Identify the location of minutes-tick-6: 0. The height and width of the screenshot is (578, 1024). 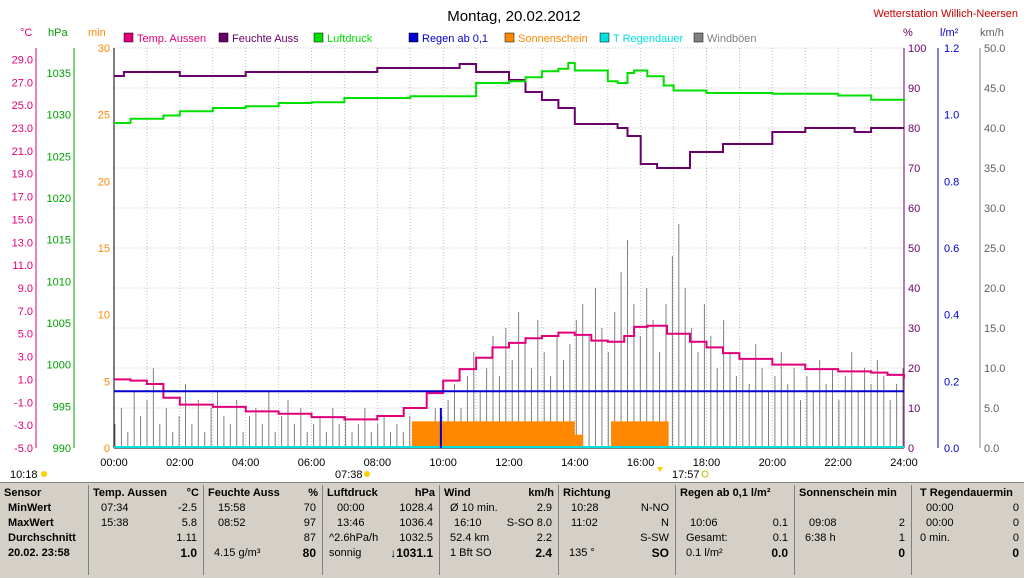
(107, 449).